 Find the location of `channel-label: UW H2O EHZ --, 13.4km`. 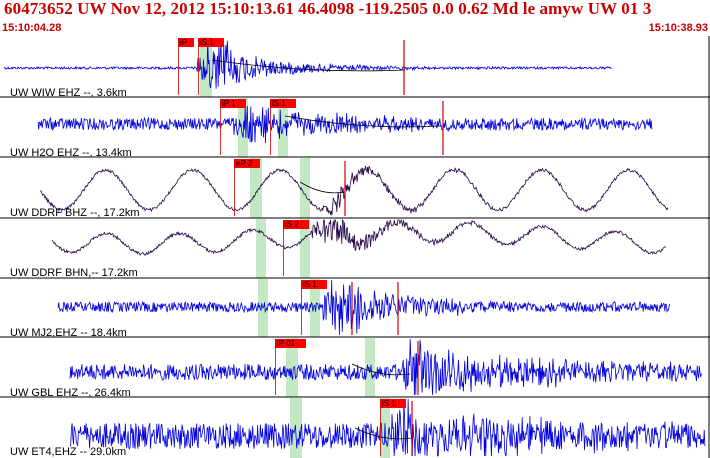

channel-label: UW H2O EHZ --, 13.4km is located at coordinates (71, 153).